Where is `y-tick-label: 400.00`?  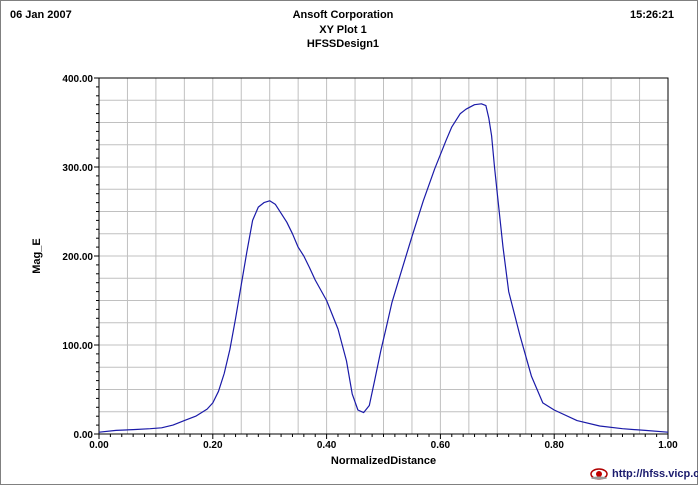 y-tick-label: 400.00 is located at coordinates (77, 79).